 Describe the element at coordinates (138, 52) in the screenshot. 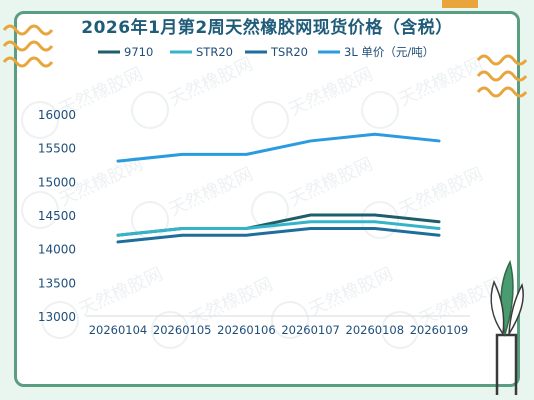

I see `legend-label: 9710` at that location.